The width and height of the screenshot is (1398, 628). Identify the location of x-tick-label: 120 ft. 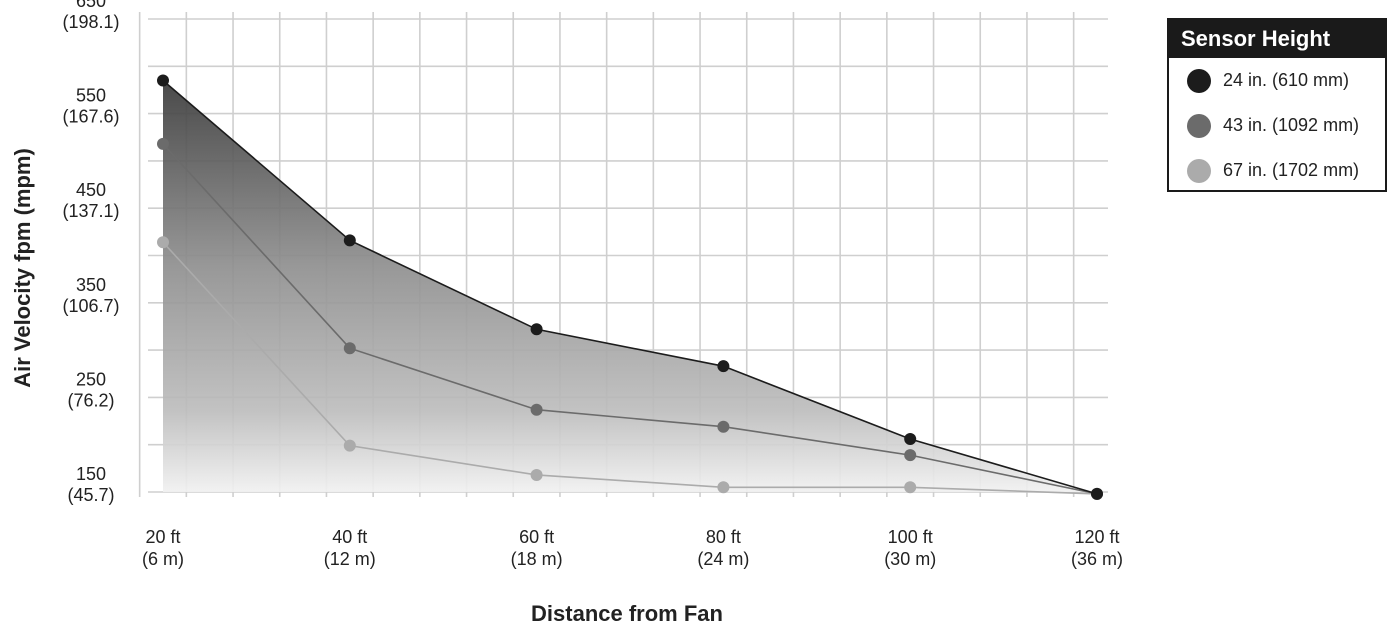
(1096, 537).